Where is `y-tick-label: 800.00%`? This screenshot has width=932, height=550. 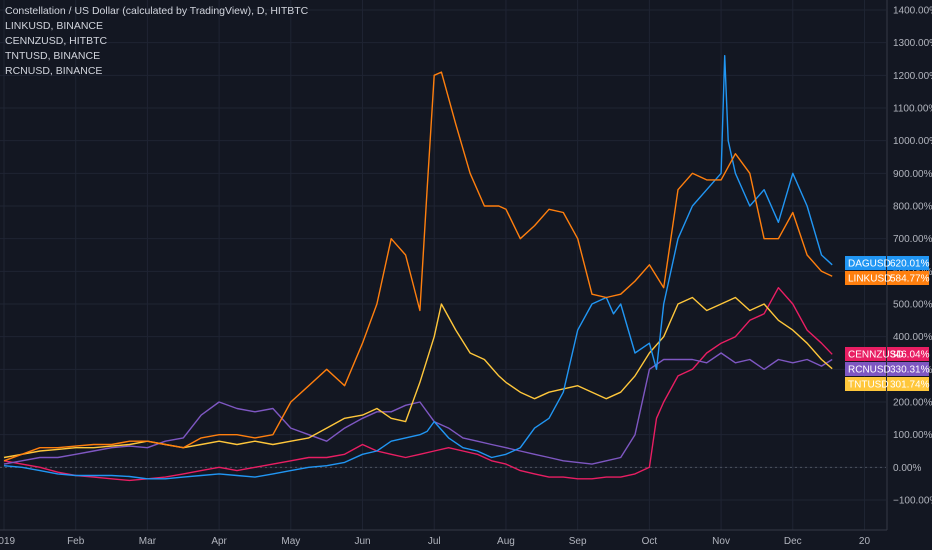 y-tick-label: 800.00% is located at coordinates (912, 207).